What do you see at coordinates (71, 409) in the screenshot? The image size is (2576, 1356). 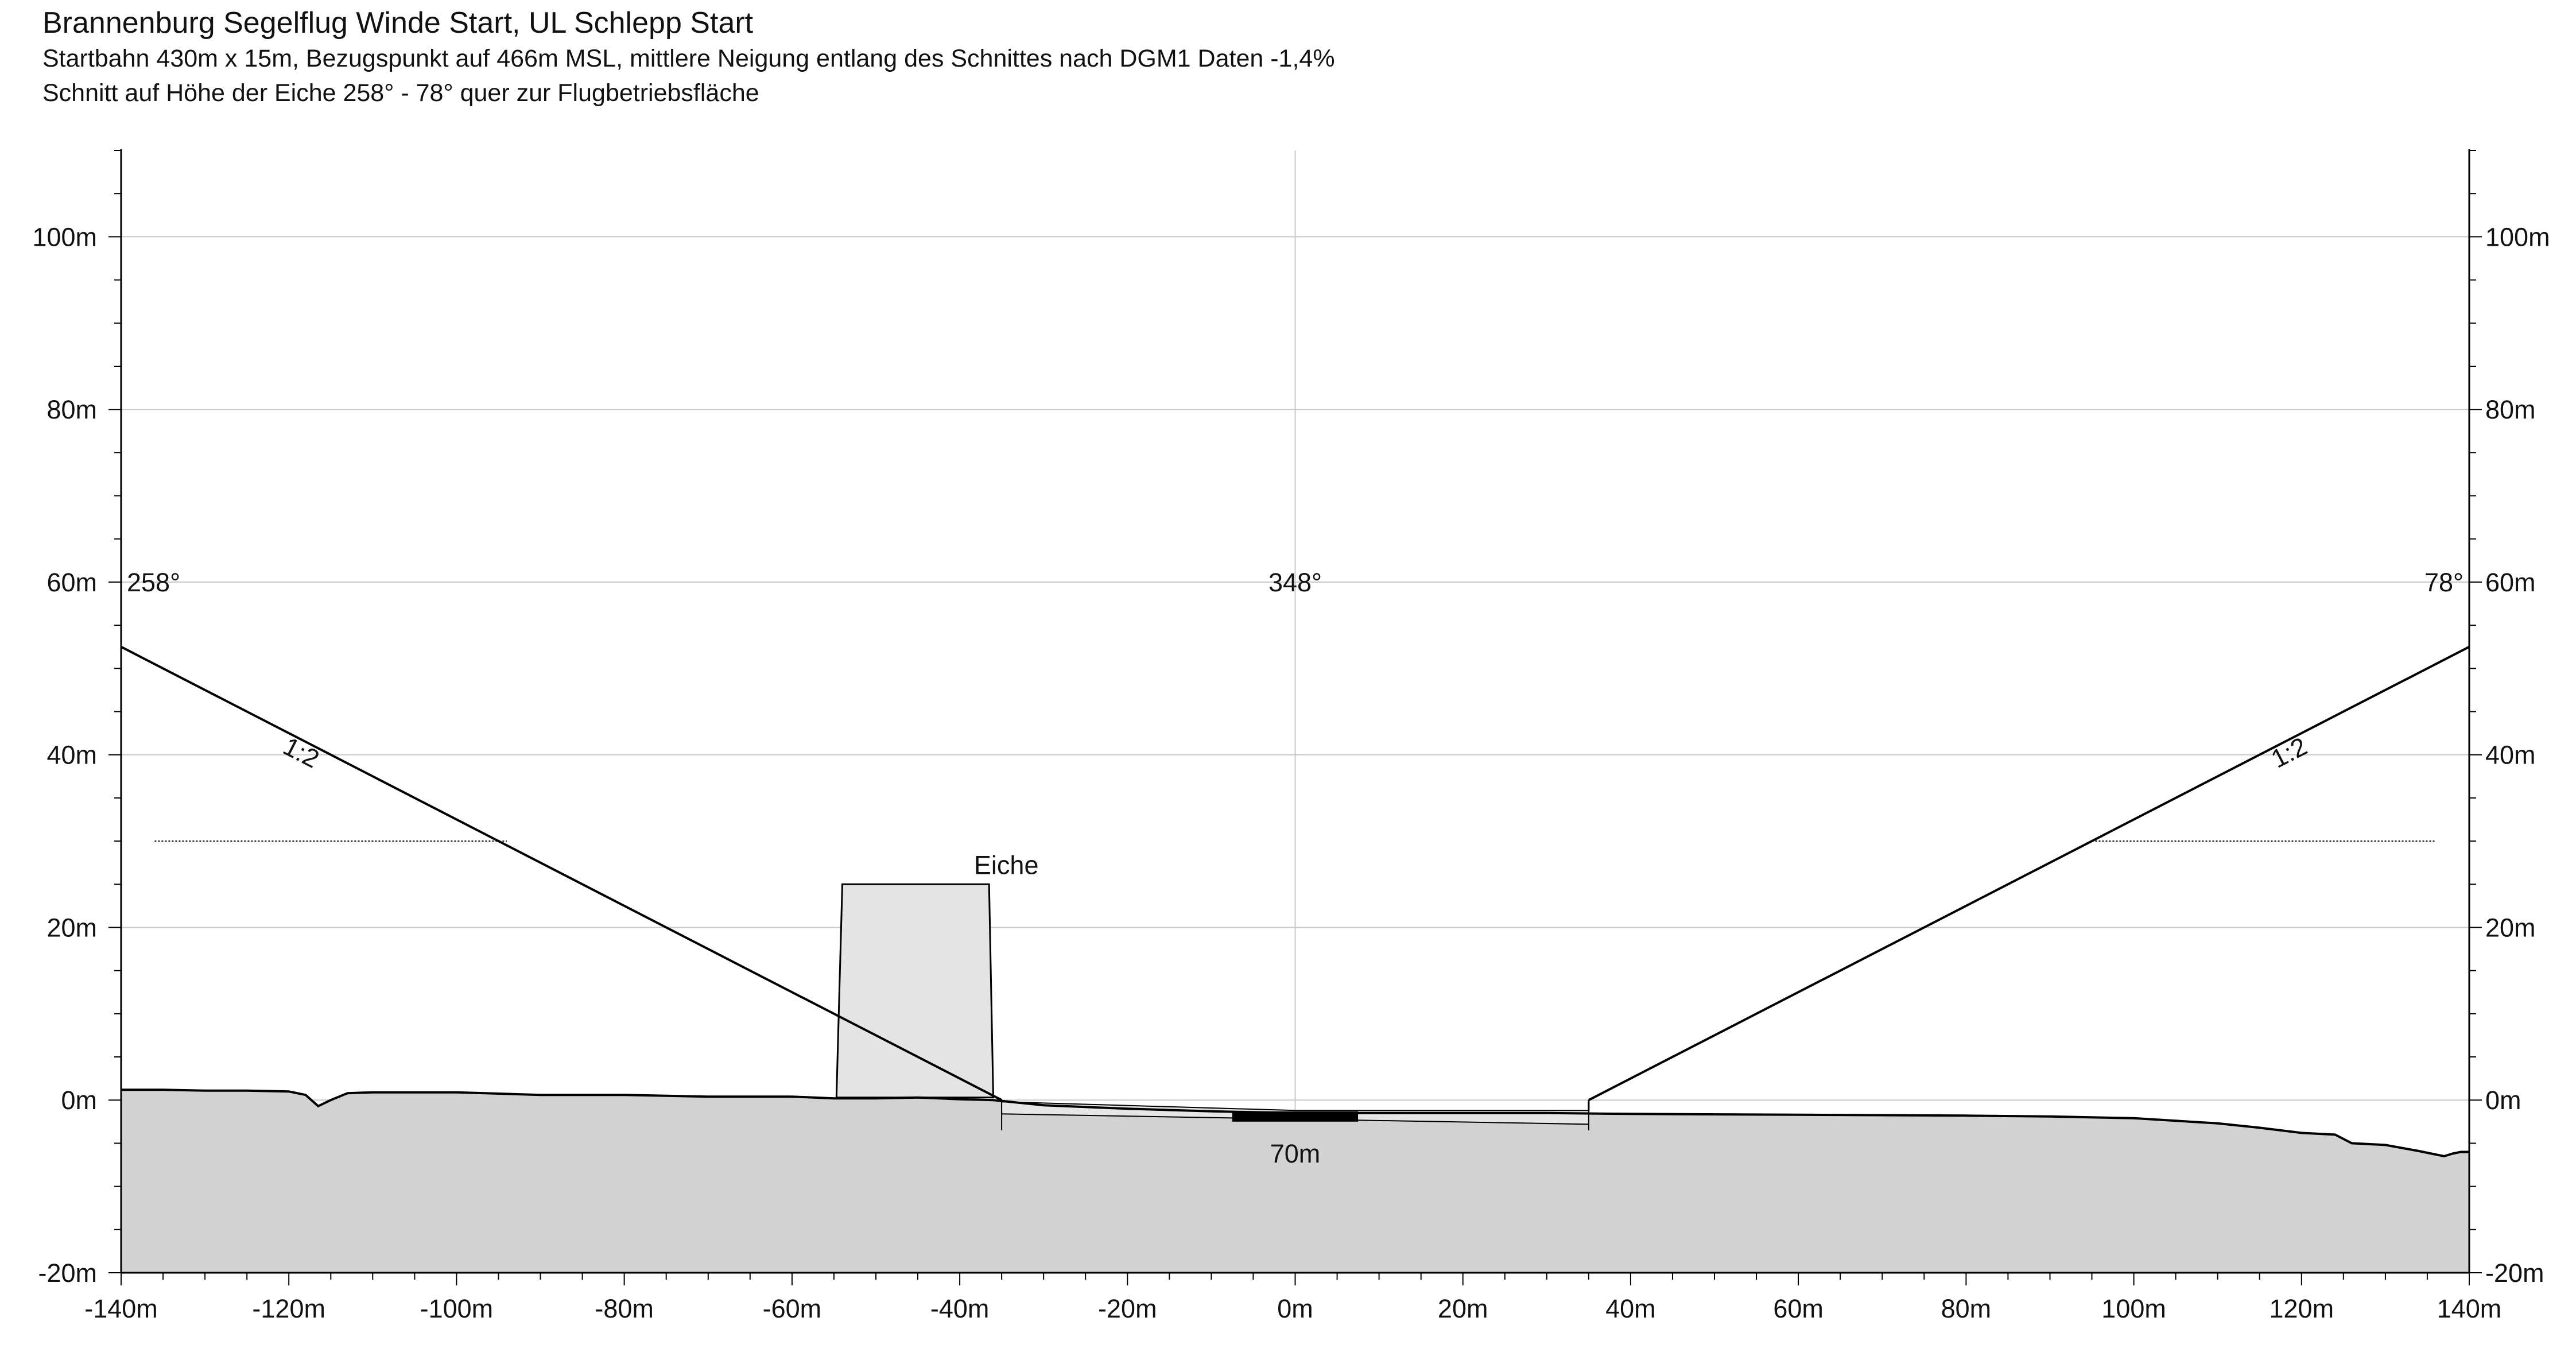 I see `y-tick-label-left: 80m` at bounding box center [71, 409].